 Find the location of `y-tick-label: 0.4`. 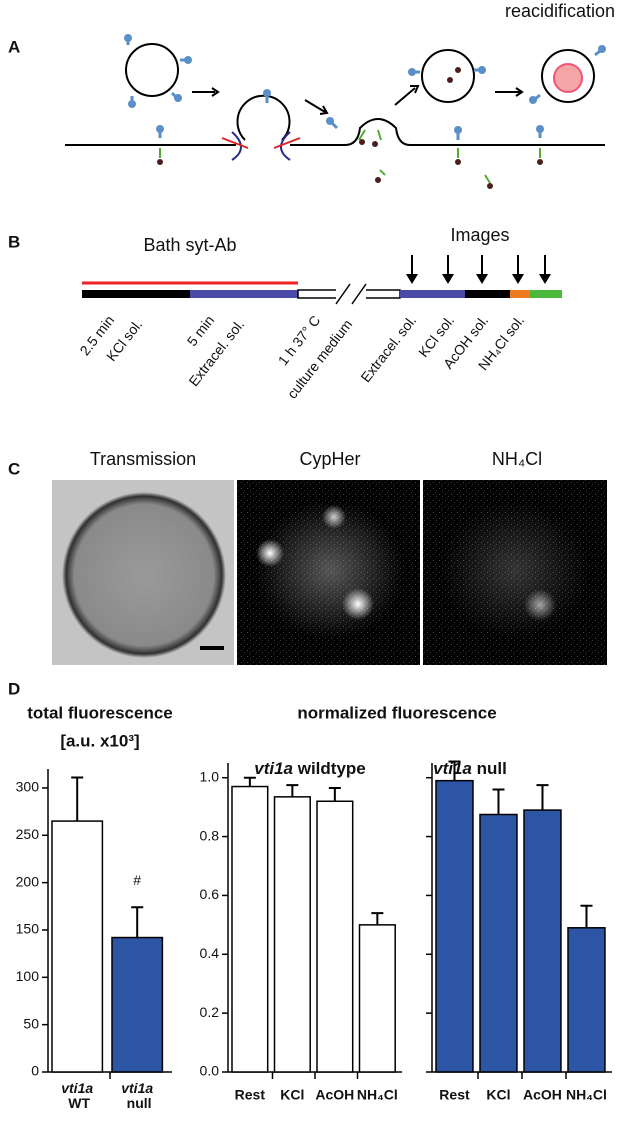

y-tick-label: 0.4 is located at coordinates (210, 953).